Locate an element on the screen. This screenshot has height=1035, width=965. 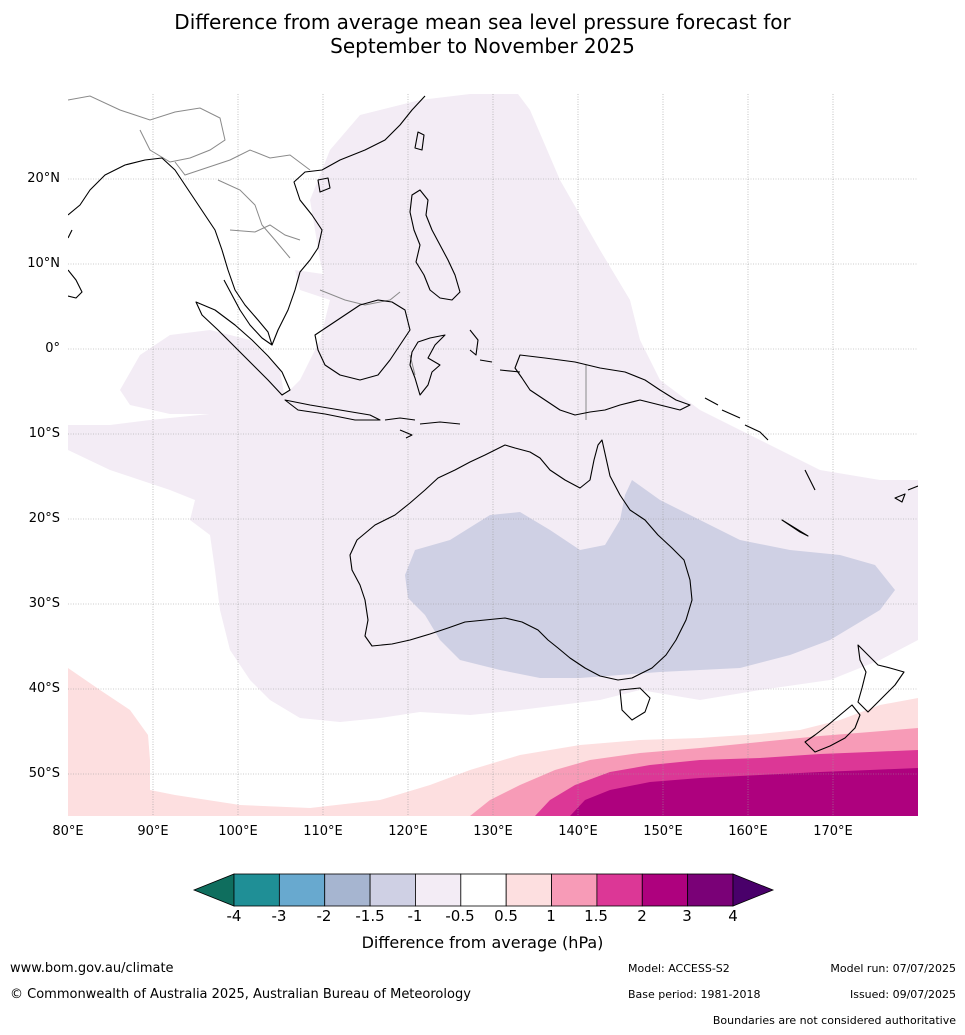
colorbar-tick: 1 is located at coordinates (551, 916).